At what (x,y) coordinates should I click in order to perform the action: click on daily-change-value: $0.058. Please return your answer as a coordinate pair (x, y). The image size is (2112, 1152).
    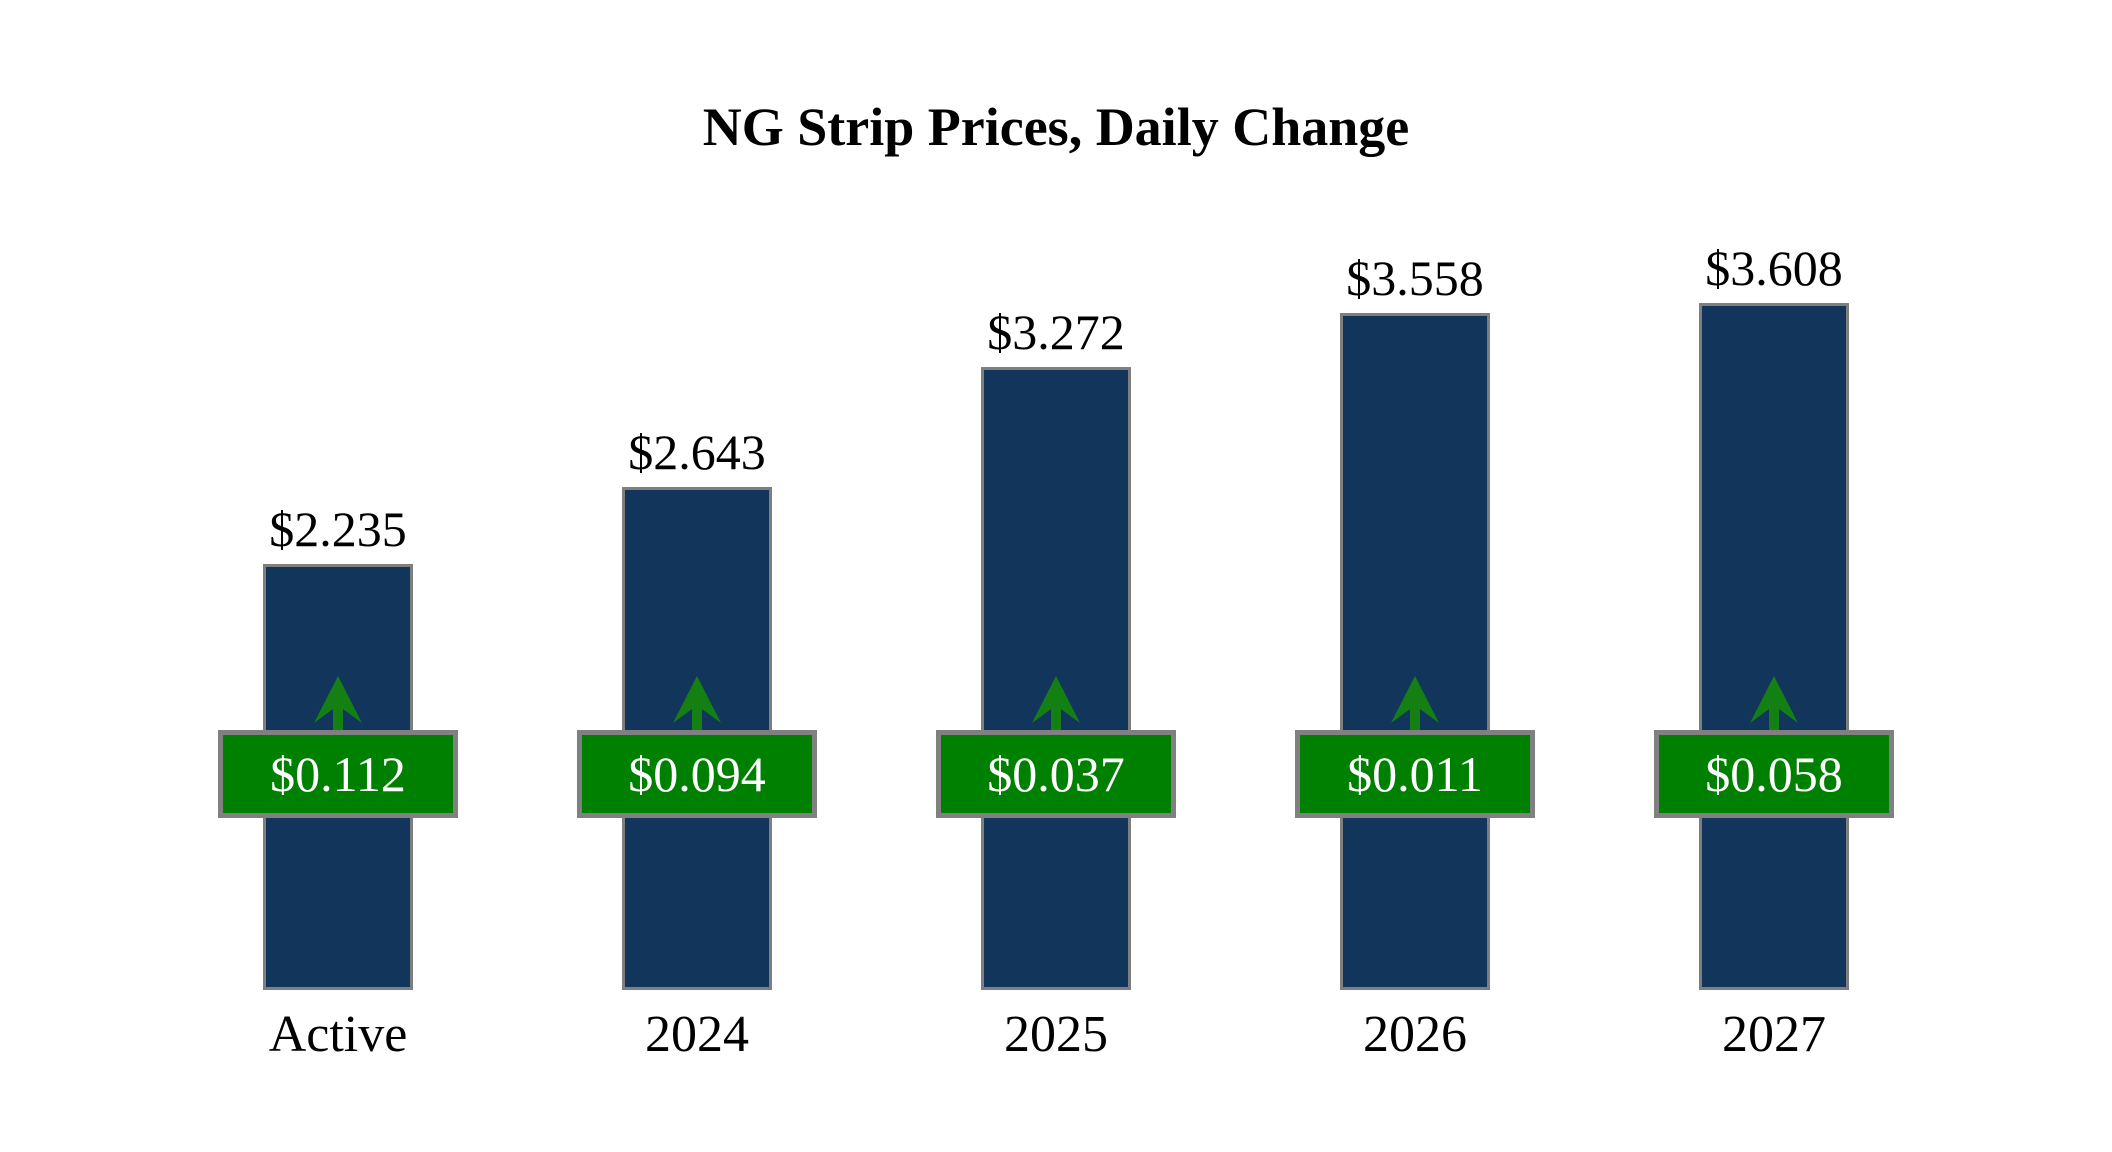
    Looking at the image, I should click on (1774, 774).